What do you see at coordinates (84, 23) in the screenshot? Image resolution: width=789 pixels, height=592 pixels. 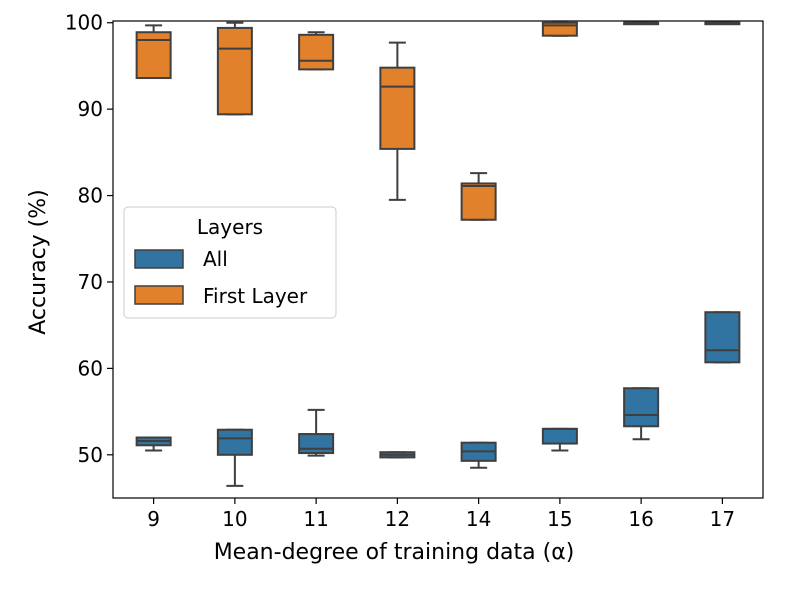 I see `y-tick-label: 100` at bounding box center [84, 23].